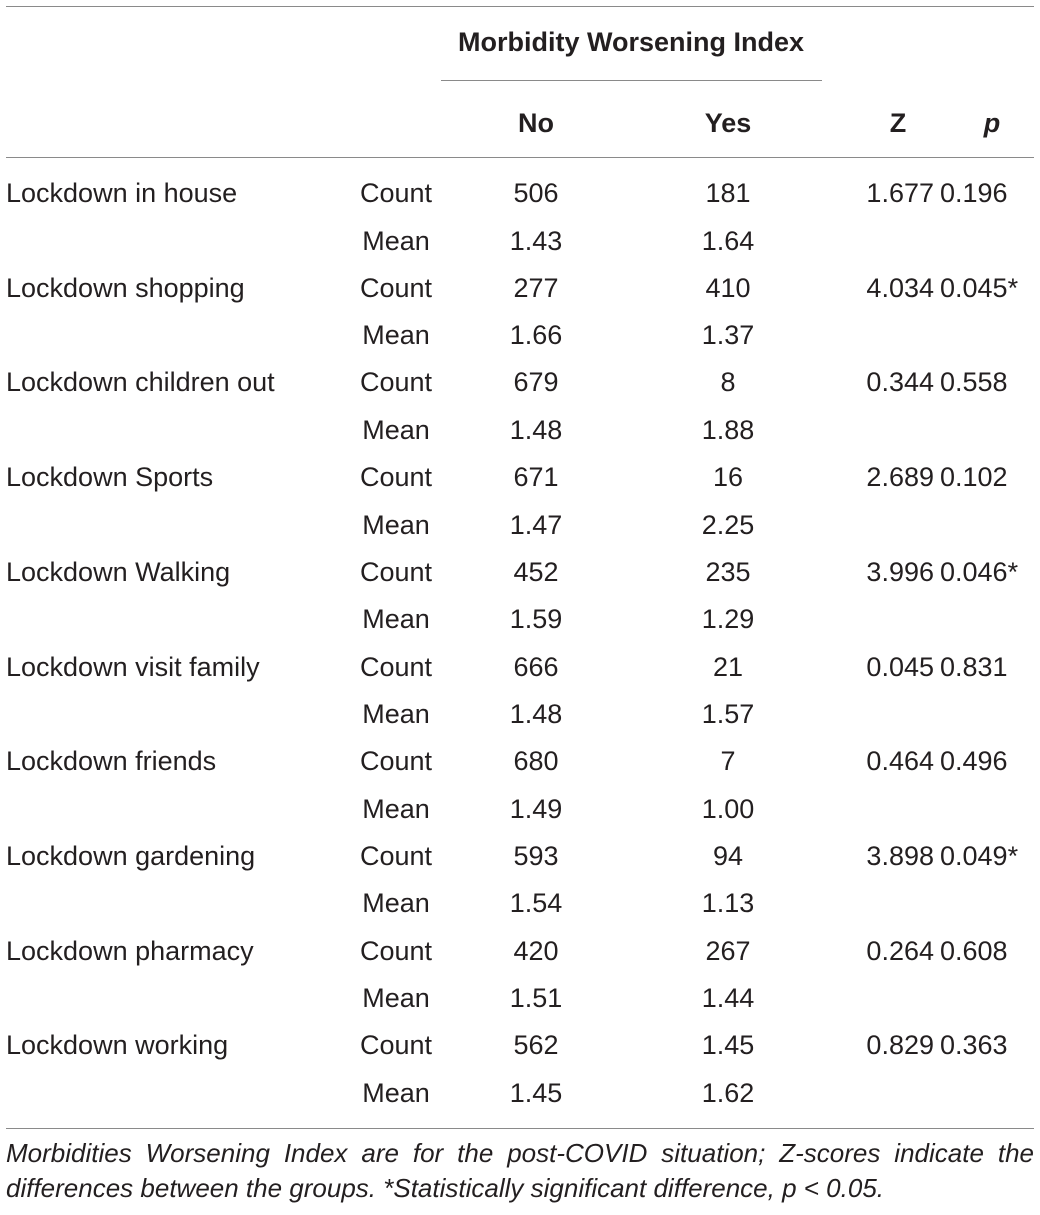  What do you see at coordinates (728, 123) in the screenshot?
I see `column-header-yes: Yes` at bounding box center [728, 123].